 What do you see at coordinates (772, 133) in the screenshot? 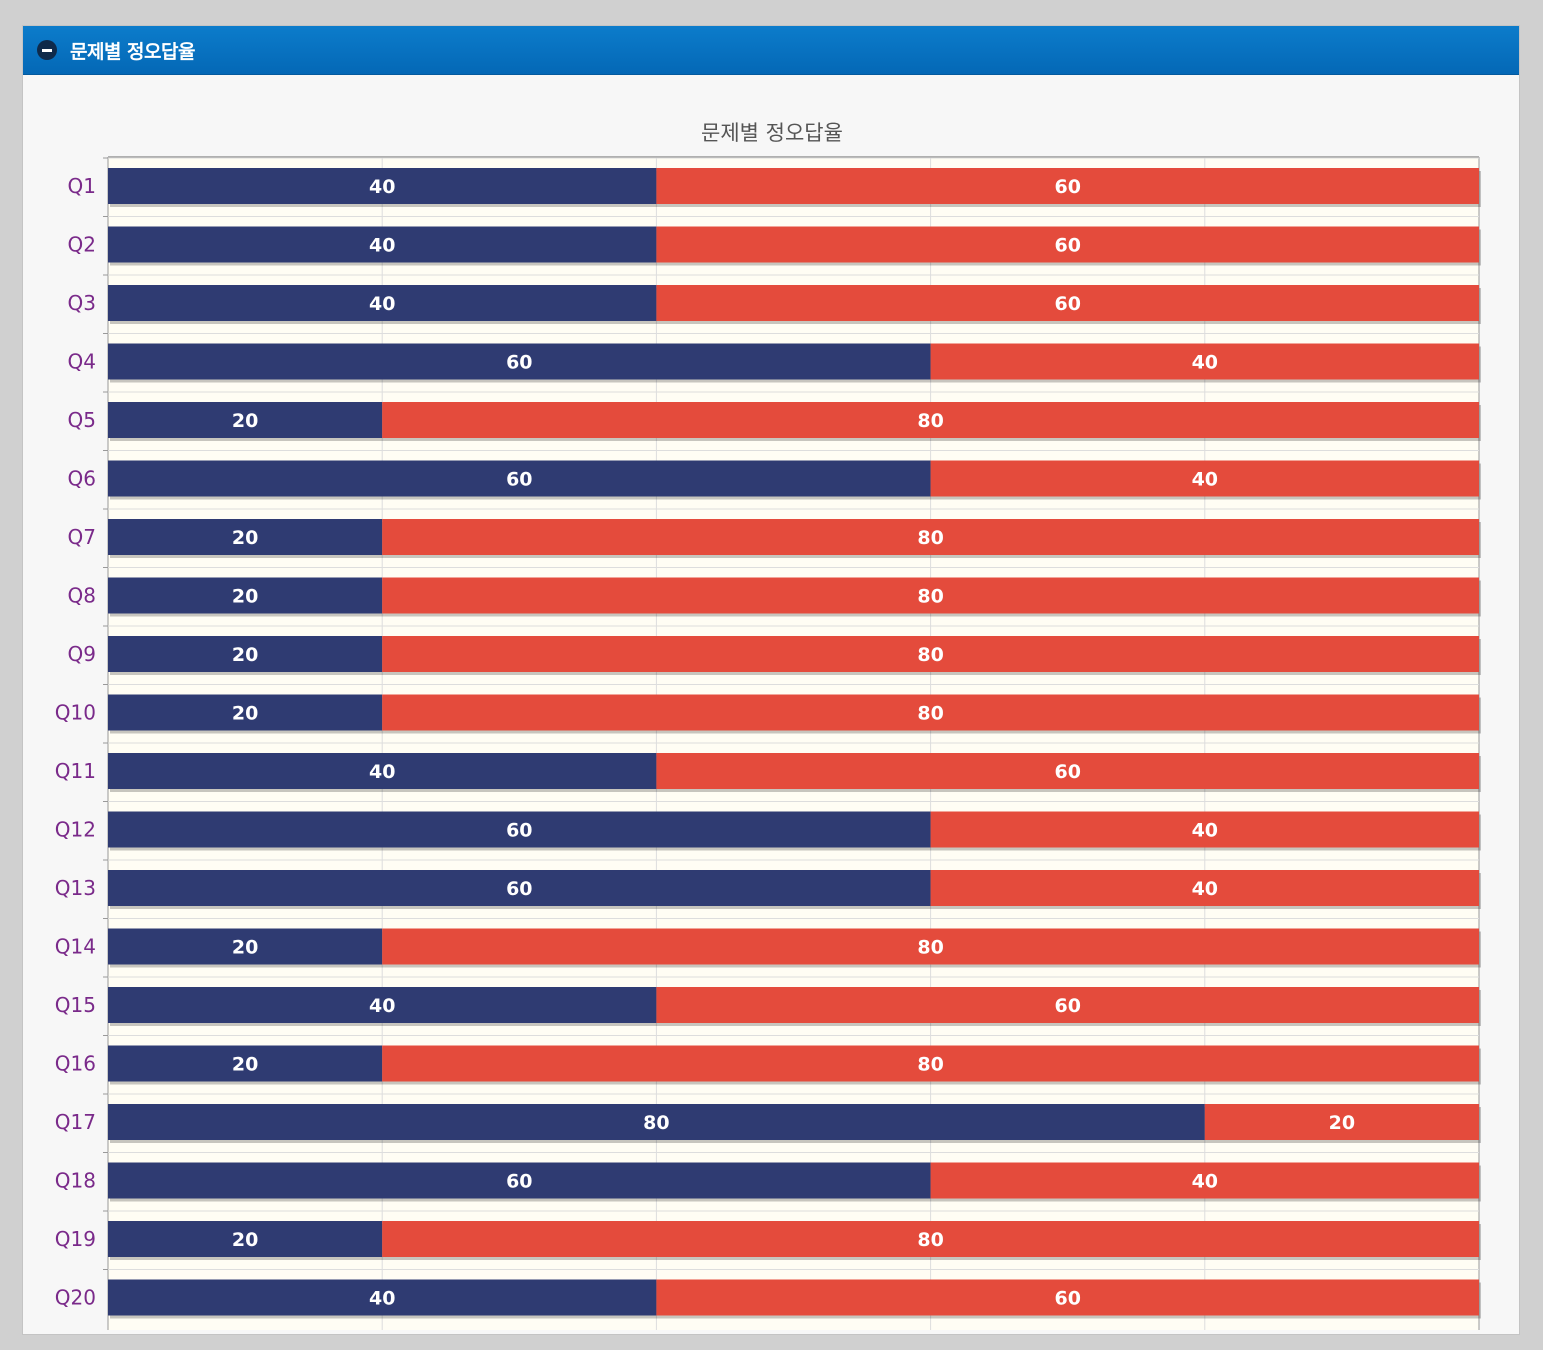
I see `chart-title: 문제별 정오답율` at bounding box center [772, 133].